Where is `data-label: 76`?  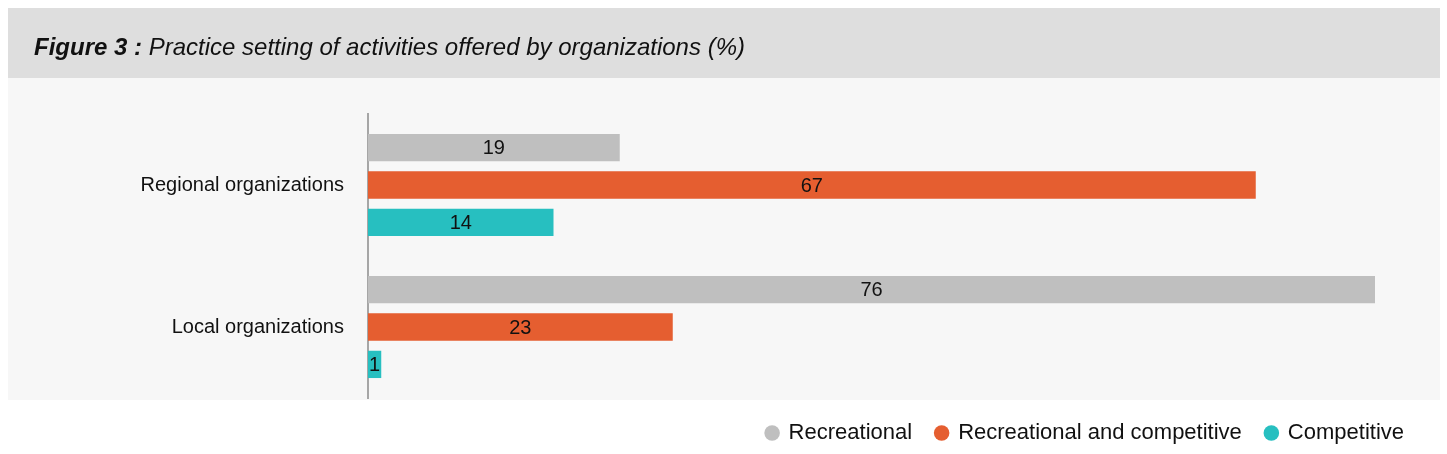
data-label: 76 is located at coordinates (871, 289).